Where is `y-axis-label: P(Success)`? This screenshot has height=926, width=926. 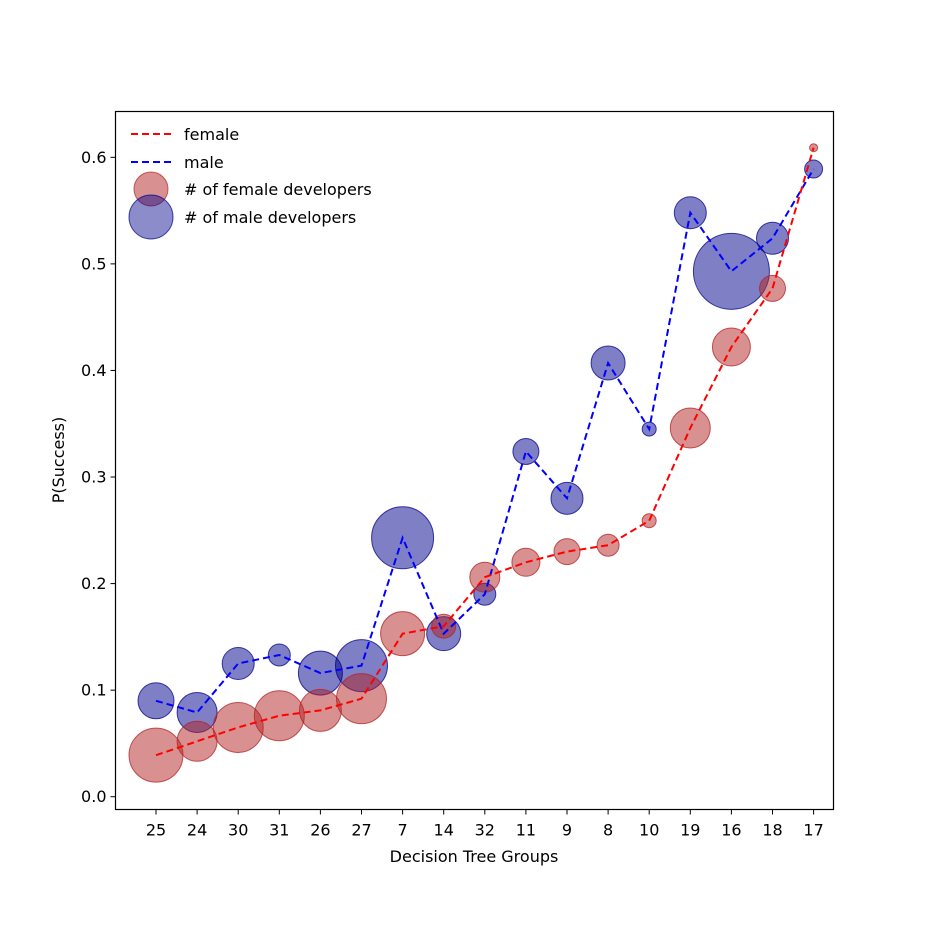 y-axis-label: P(Success) is located at coordinates (58, 460).